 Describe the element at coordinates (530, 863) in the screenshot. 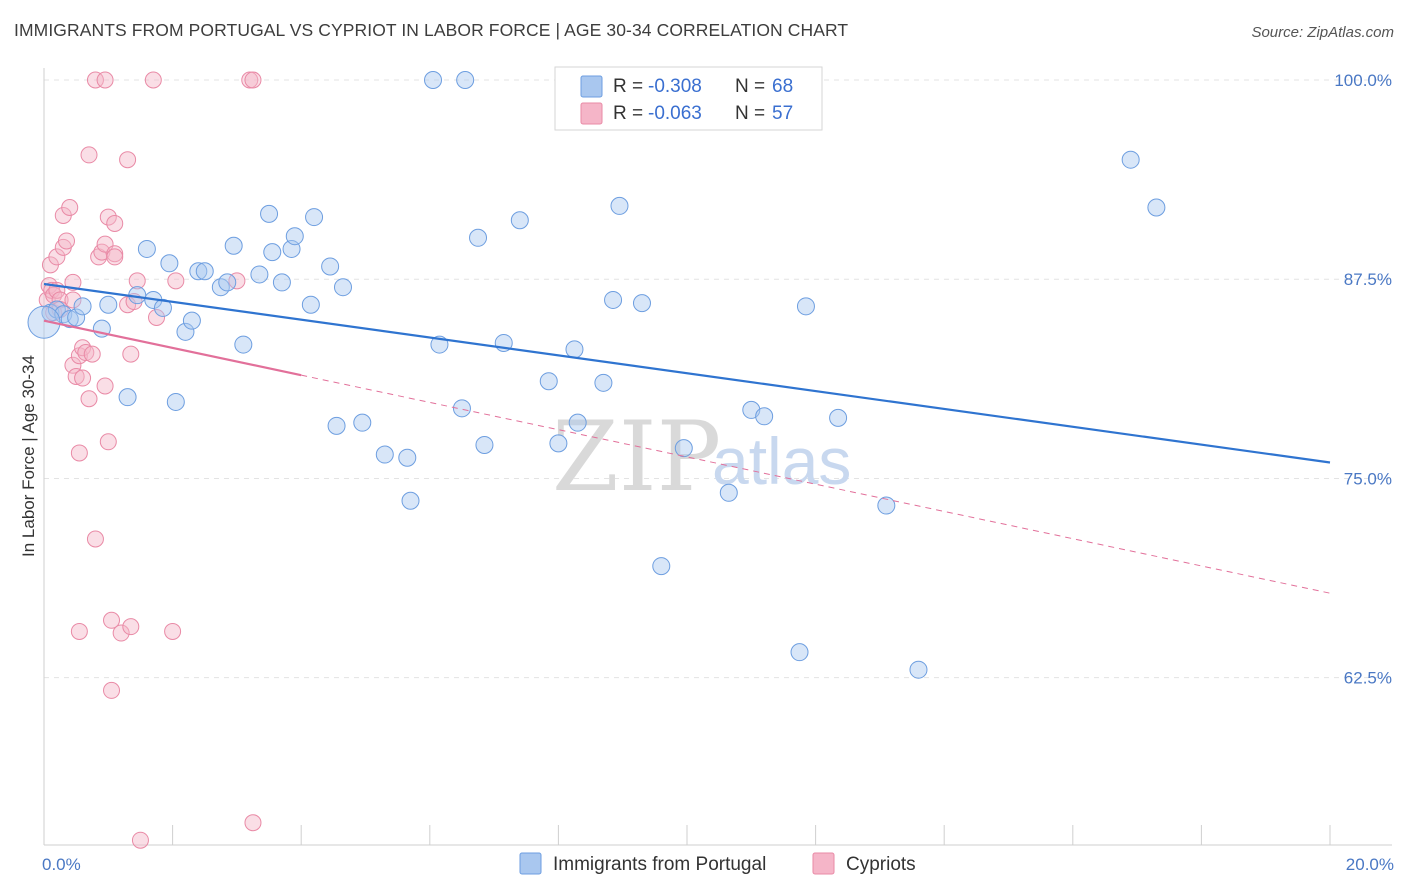

I see `series-legend-swatch-portugal` at that location.